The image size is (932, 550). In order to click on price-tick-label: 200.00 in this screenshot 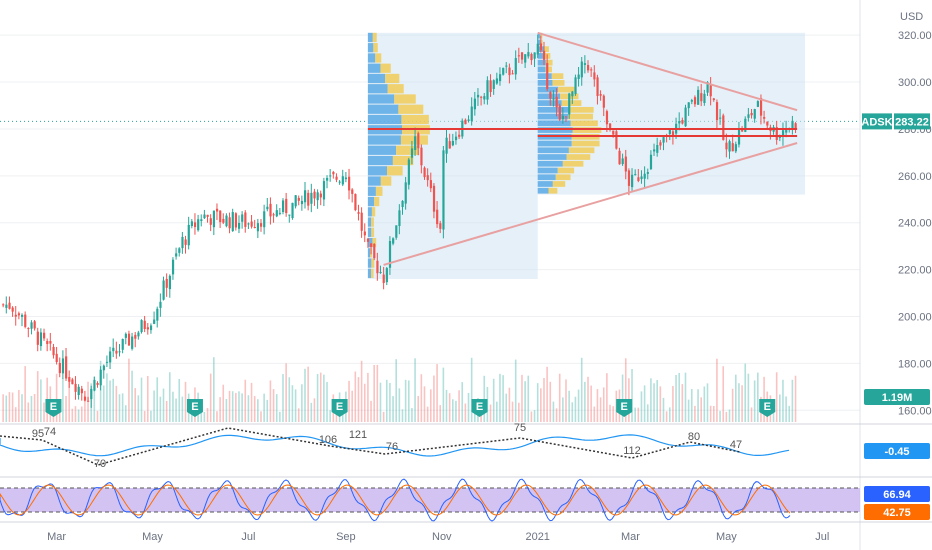, I will do `click(915, 318)`.